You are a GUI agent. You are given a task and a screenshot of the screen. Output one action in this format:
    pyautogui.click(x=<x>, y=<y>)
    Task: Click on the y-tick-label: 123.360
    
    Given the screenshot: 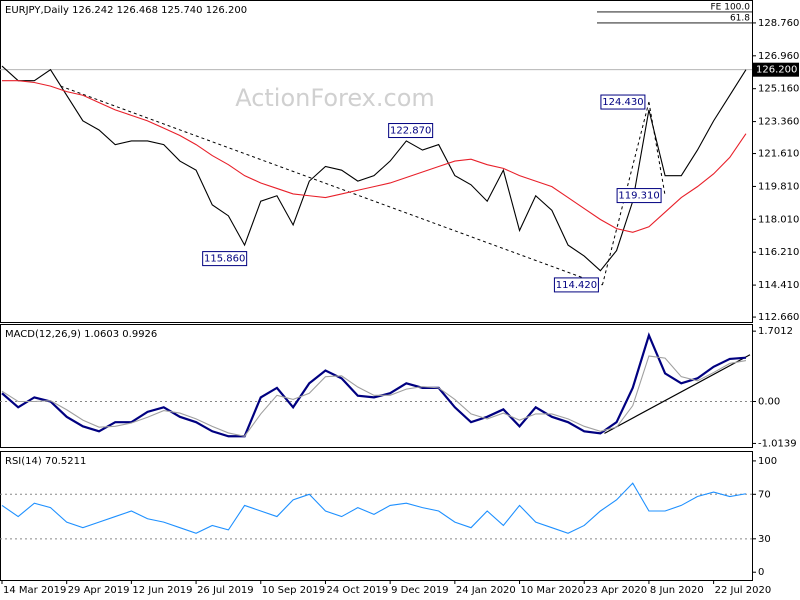 What is the action you would take?
    pyautogui.click(x=778, y=122)
    